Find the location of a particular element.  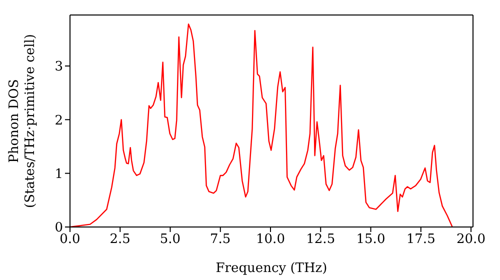

x-tick-label: 12.5 is located at coordinates (321, 240).